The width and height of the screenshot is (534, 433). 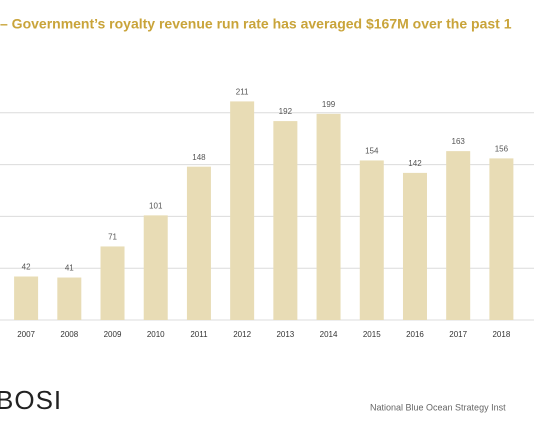 I want to click on value-label: 156, so click(x=502, y=148).